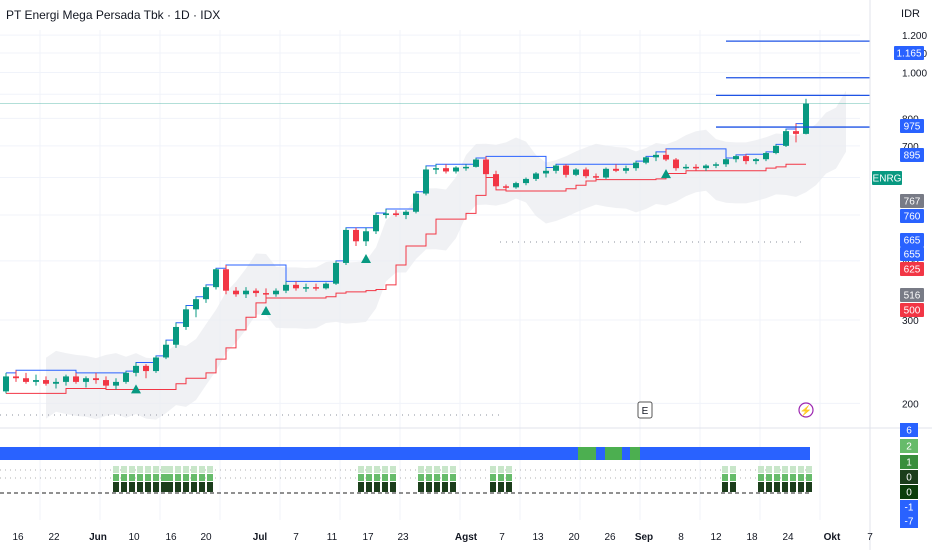 This screenshot has width=932, height=550. I want to click on time-tick-label: 22, so click(54, 537).